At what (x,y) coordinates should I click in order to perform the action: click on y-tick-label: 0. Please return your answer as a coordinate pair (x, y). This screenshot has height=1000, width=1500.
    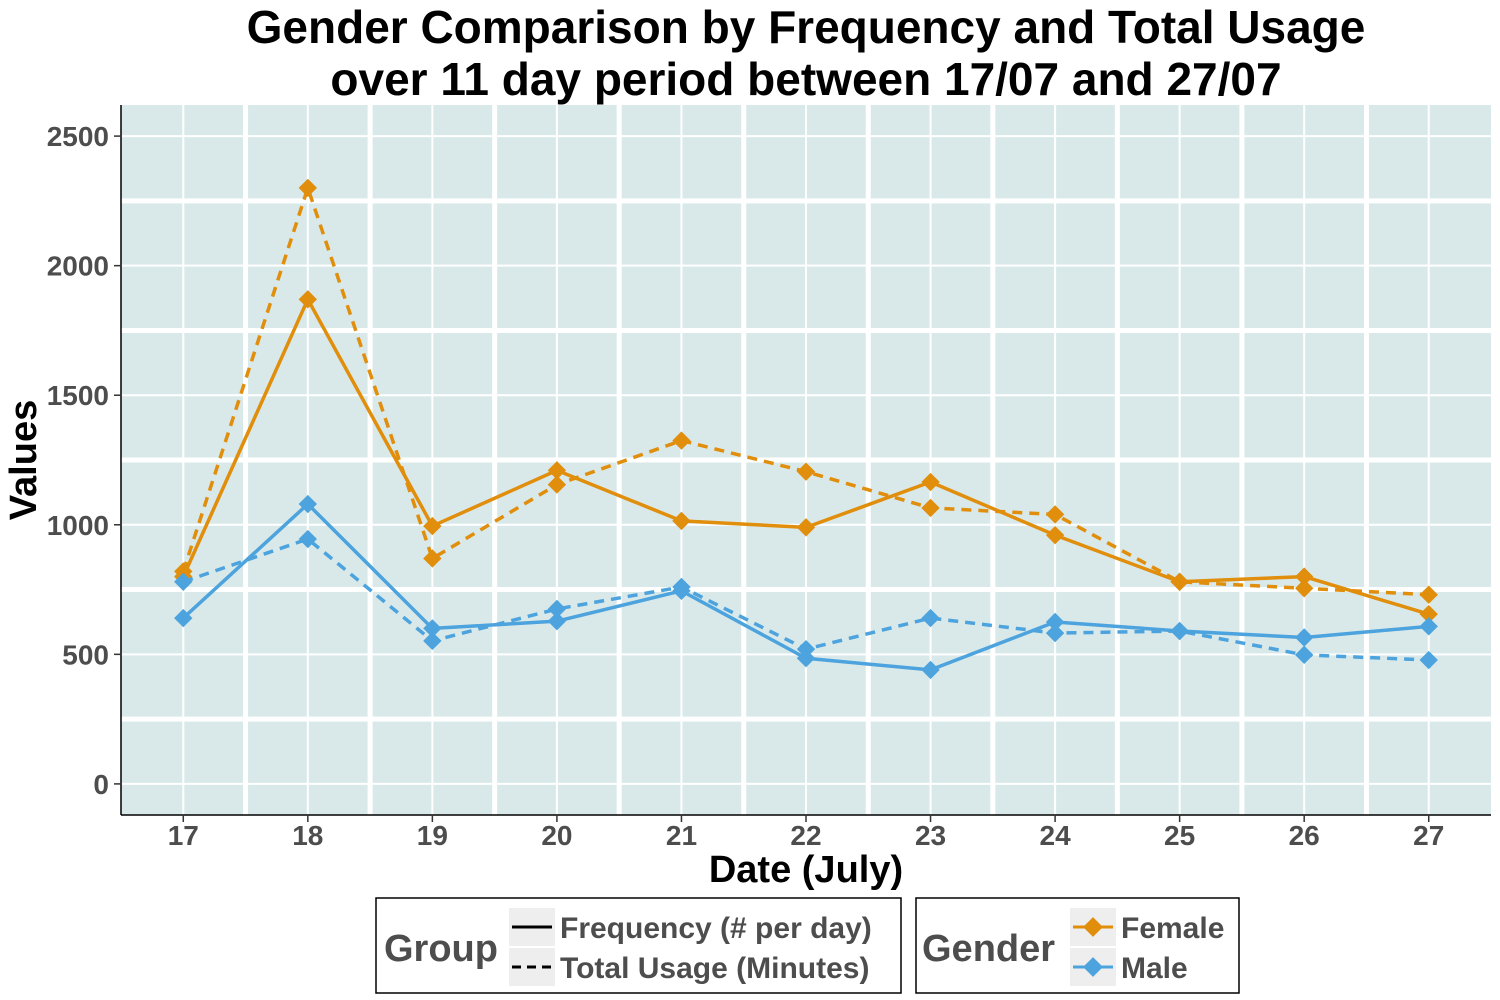
    Looking at the image, I should click on (101, 784).